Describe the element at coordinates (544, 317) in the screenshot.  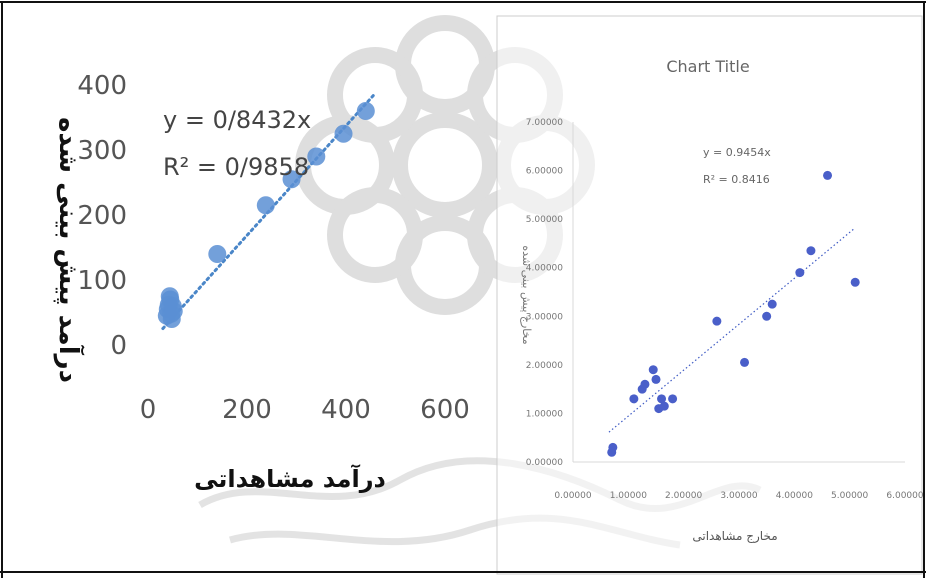
I see `right-y-tick-label: 3.00000` at that location.